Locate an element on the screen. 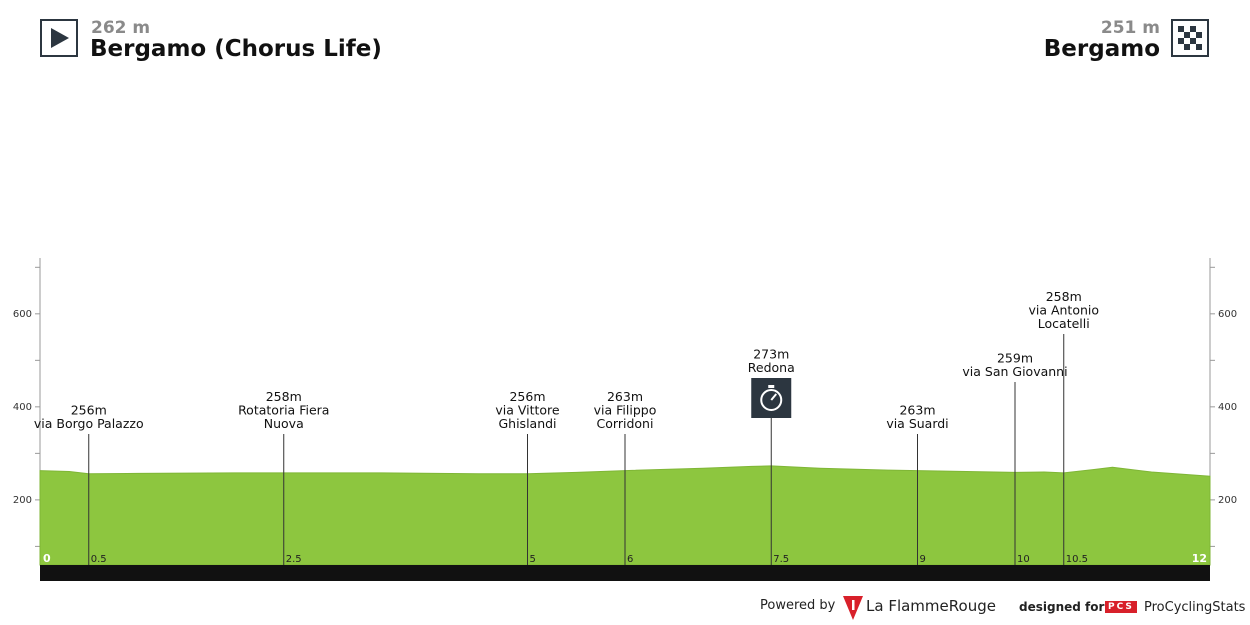 This screenshot has height=625, width=1250. left-axis-tick-label: 400 is located at coordinates (22, 407).